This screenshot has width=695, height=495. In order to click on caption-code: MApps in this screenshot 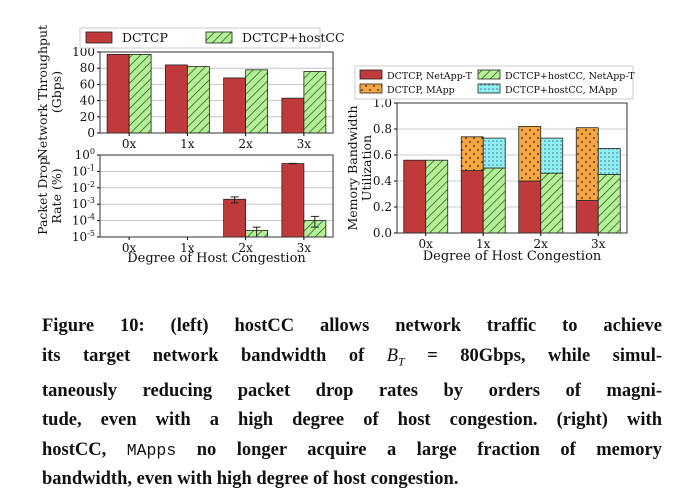, I will do `click(151, 450)`.